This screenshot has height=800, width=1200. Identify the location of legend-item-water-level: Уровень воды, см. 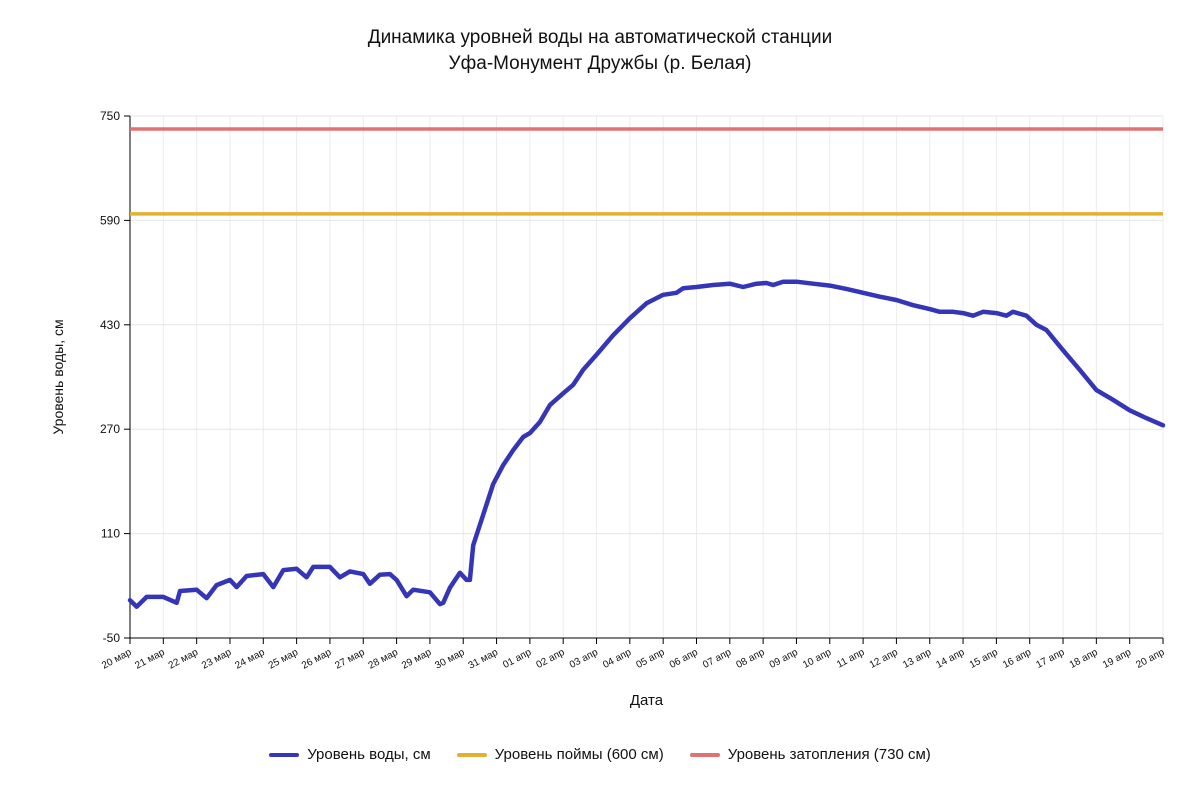
(350, 754).